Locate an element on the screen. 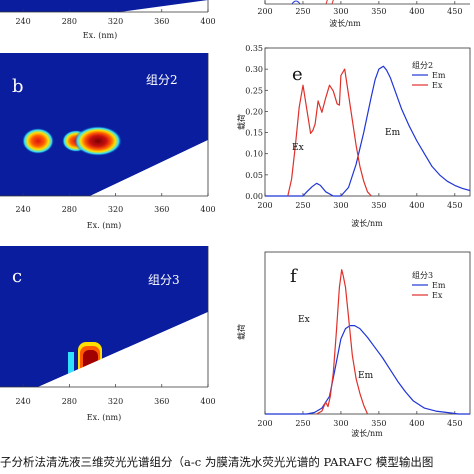 The height and width of the screenshot is (474, 474). panel-c-peak-base is located at coordinates (71, 367).